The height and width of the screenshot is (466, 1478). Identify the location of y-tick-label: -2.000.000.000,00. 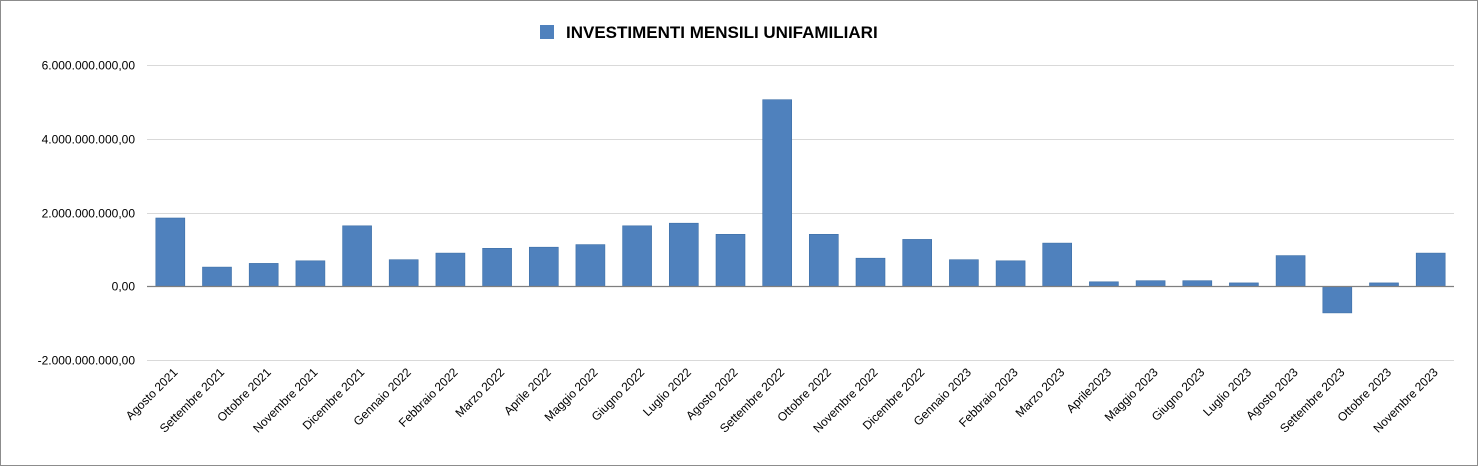
(87, 361).